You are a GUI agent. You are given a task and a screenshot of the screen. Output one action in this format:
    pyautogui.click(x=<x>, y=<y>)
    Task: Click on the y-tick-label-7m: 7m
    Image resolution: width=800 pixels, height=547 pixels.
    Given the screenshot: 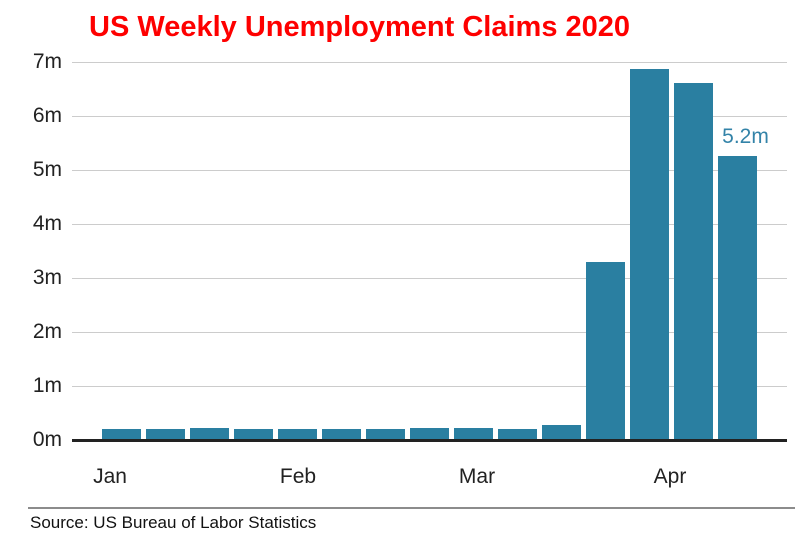 What is the action you would take?
    pyautogui.click(x=47, y=61)
    